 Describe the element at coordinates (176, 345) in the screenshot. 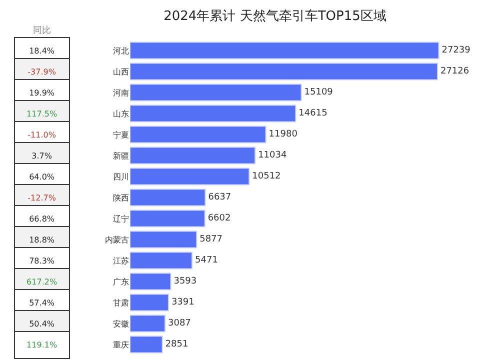

I see `data-label: 2851` at that location.